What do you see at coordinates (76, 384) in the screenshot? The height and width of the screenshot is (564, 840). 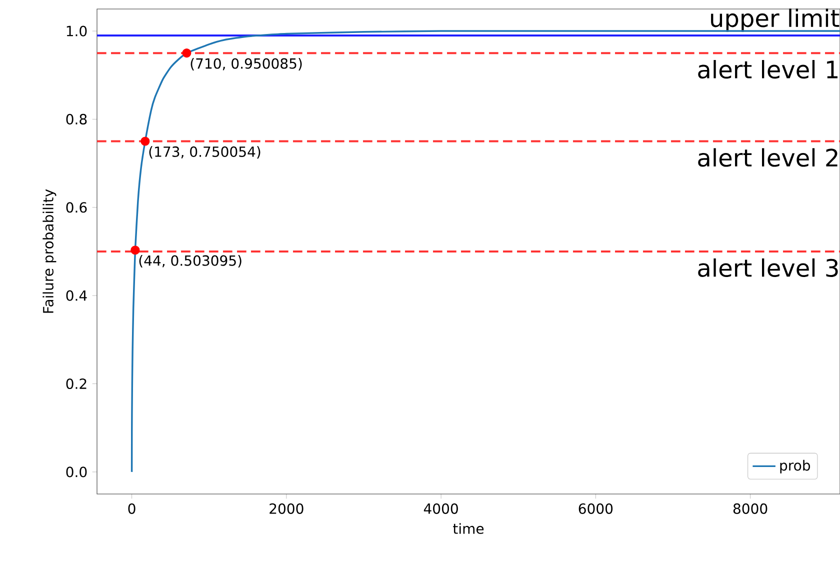 I see `y-tick-label: 0.2` at bounding box center [76, 384].